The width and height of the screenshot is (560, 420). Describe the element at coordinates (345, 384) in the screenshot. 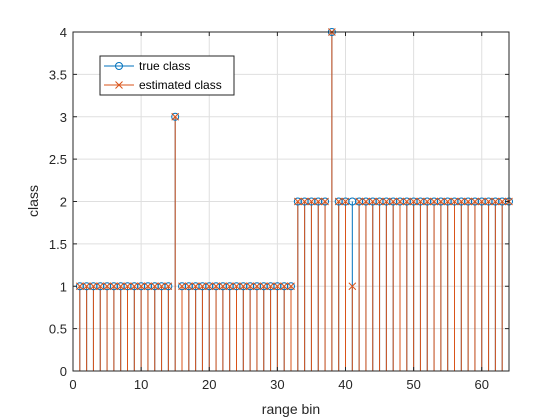

I see `x-tick-label: 40` at that location.